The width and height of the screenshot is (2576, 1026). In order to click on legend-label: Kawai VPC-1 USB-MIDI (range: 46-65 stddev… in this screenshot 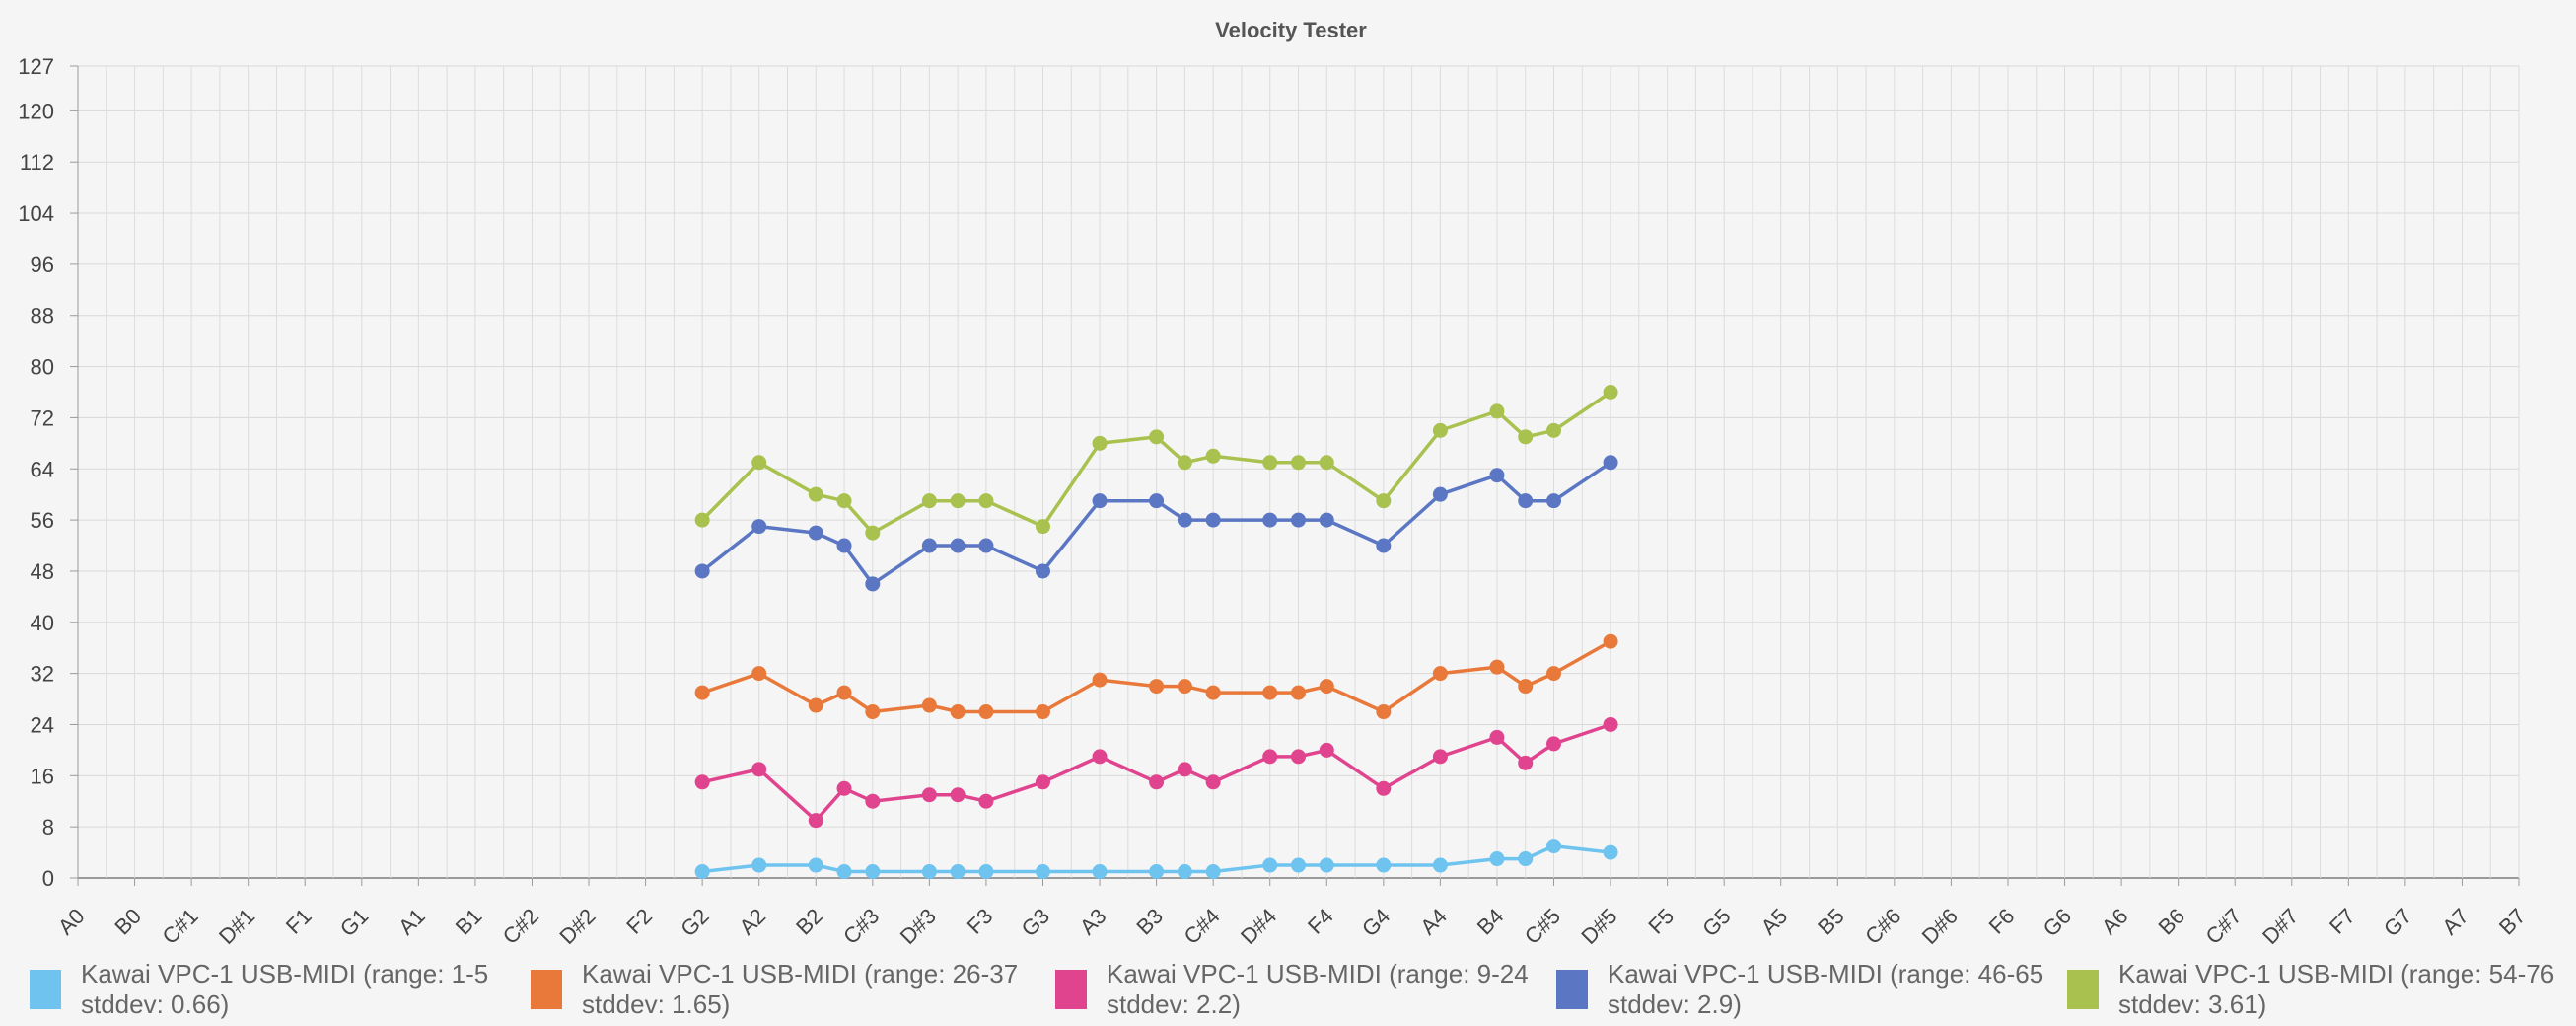, I will do `click(1825, 989)`.